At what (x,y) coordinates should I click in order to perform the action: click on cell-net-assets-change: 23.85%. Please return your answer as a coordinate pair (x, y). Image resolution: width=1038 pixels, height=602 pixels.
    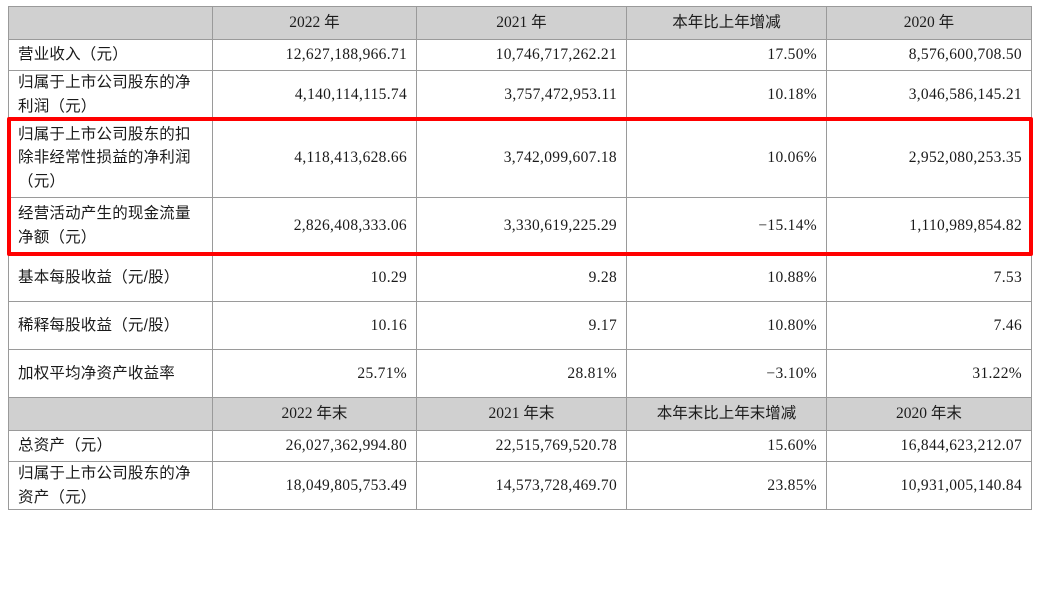
    Looking at the image, I should click on (726, 485).